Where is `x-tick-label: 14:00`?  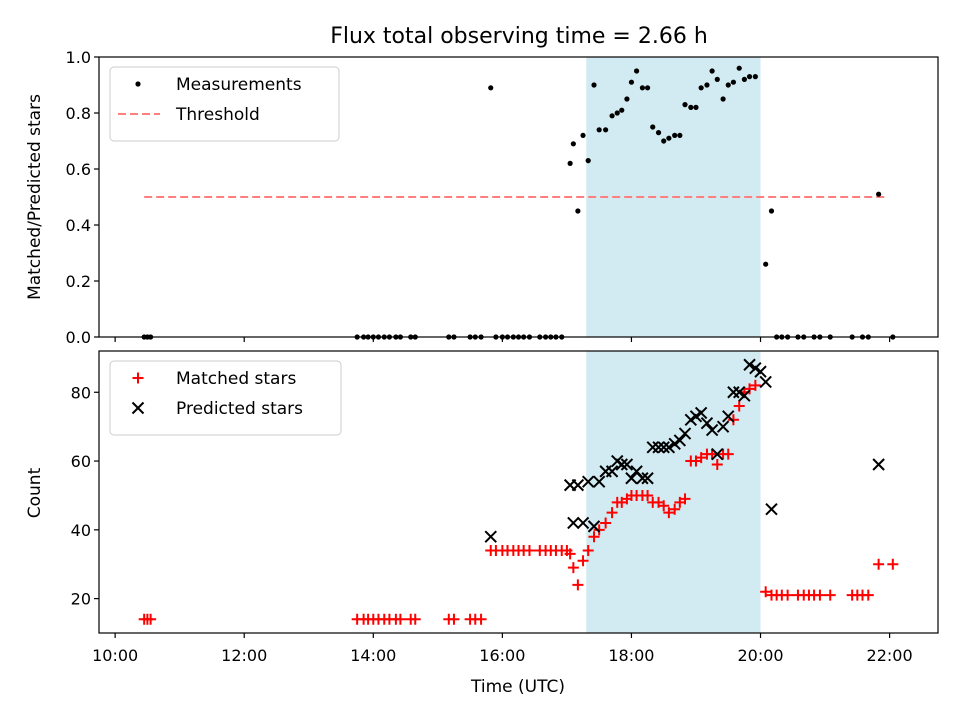
x-tick-label: 14:00 is located at coordinates (373, 655).